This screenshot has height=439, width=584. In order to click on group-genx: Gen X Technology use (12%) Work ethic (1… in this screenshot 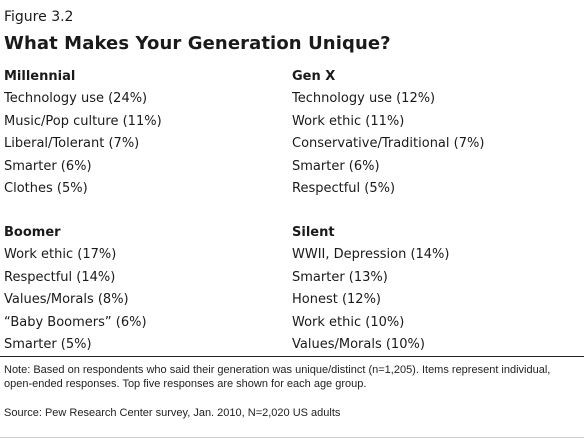, I will do `click(432, 133)`.